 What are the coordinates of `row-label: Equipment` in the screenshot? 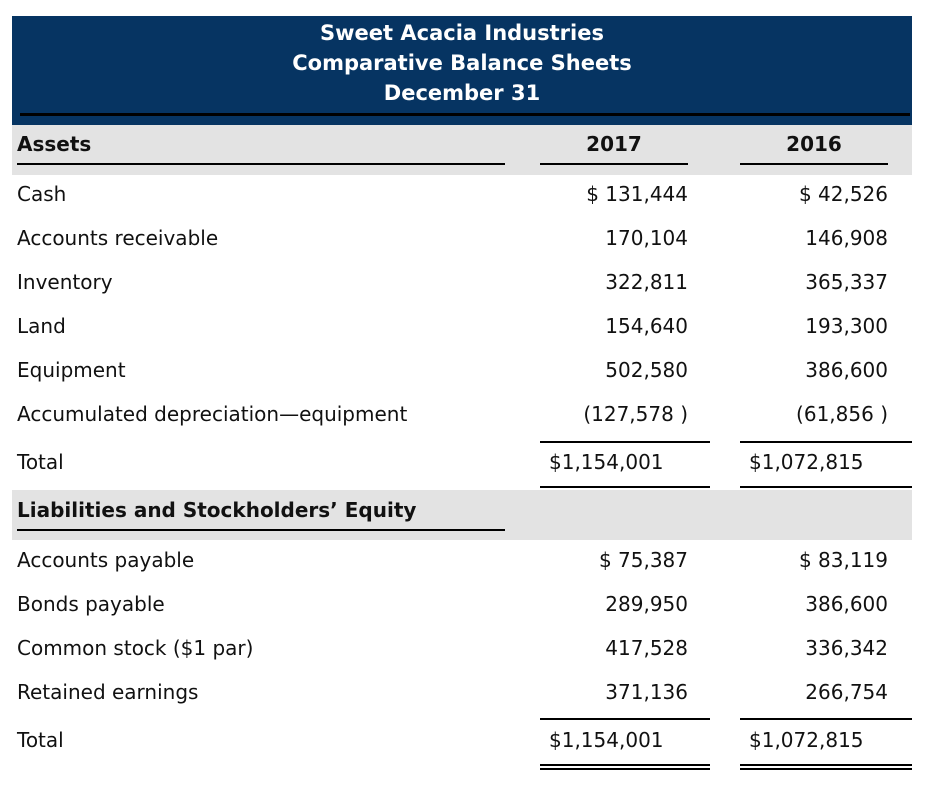 It's located at (71, 370).